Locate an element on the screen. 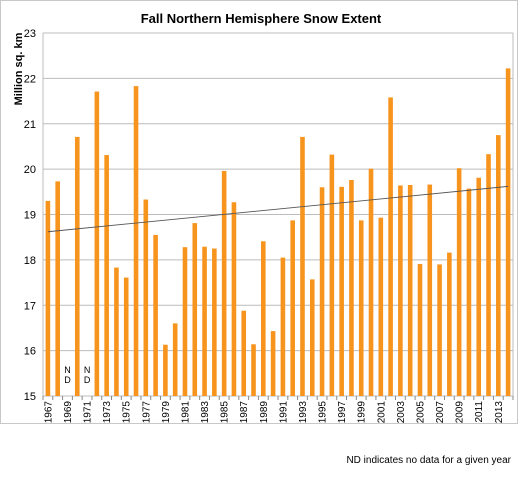  bar-2011 is located at coordinates (479, 286).